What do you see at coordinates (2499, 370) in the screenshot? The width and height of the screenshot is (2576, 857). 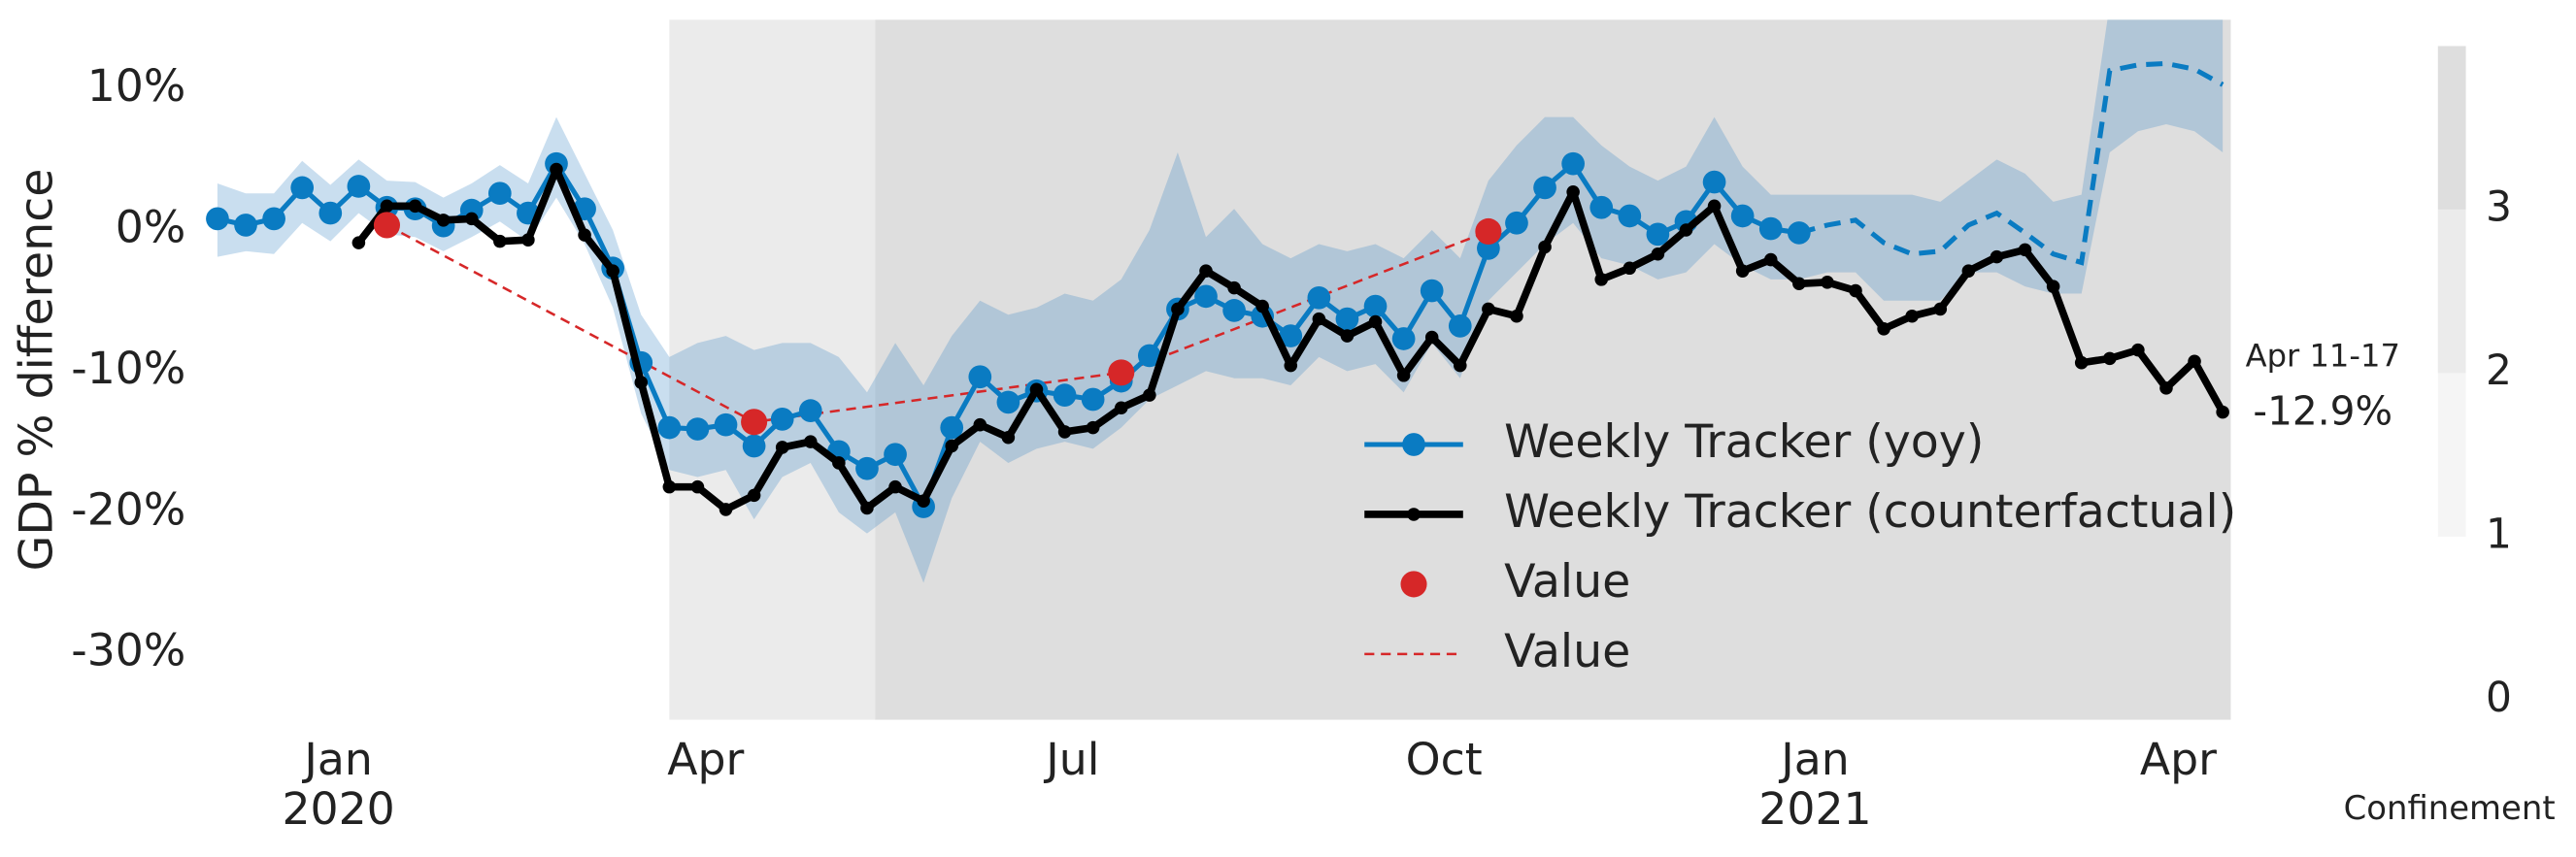 I see `colorbar-tick-label: 2` at bounding box center [2499, 370].